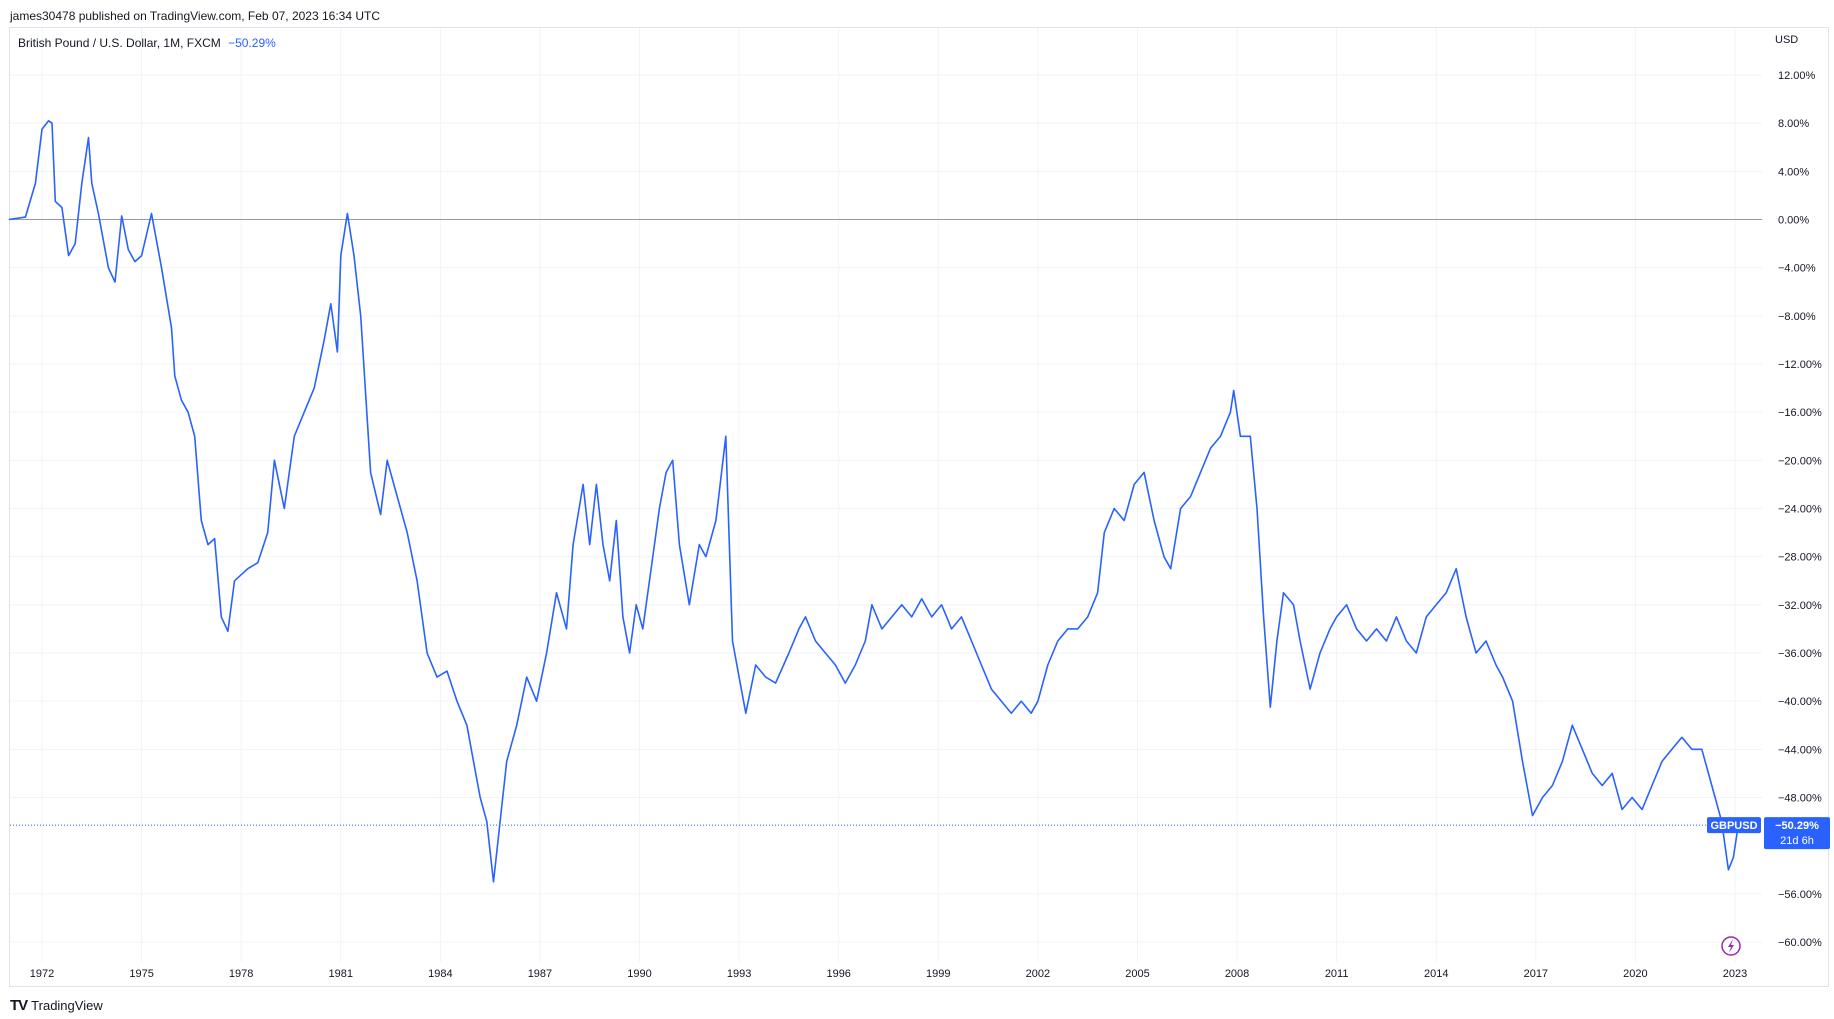  I want to click on last-value-badges: GBPUSD −50.29% 21d 6h, so click(1768, 833).